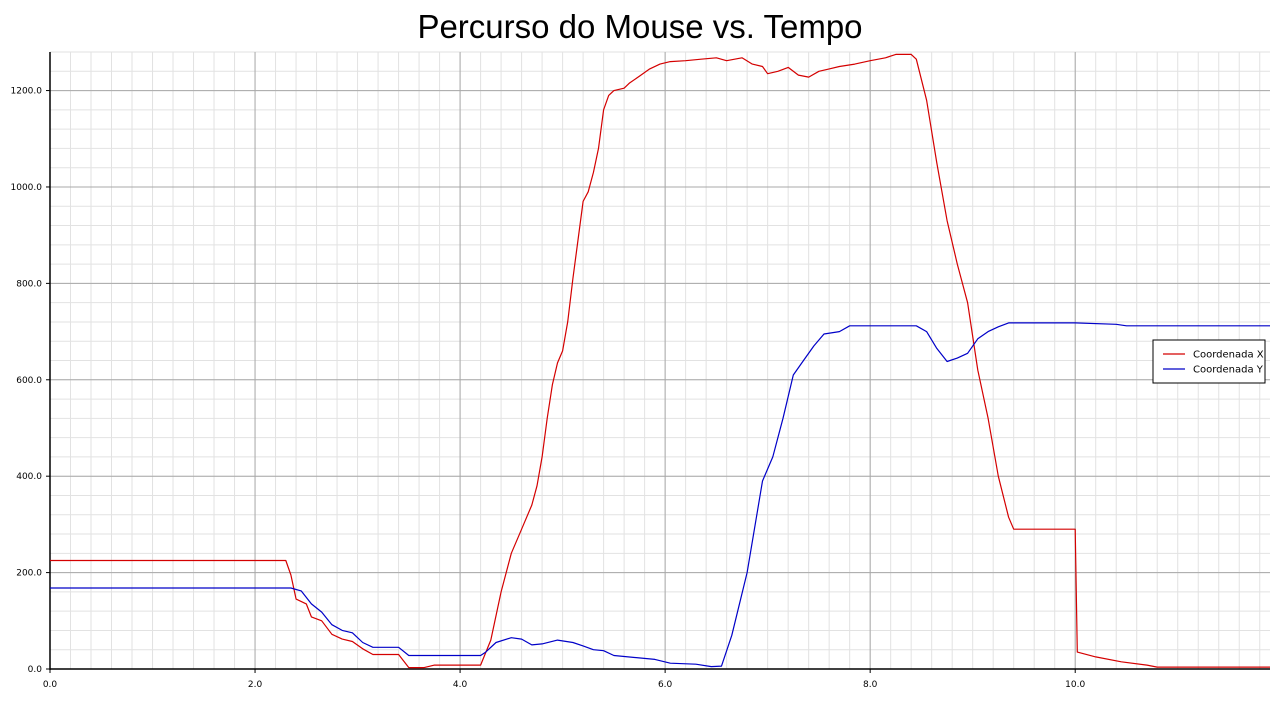  Describe the element at coordinates (870, 685) in the screenshot. I see `x-tick-label: 8.0` at that location.